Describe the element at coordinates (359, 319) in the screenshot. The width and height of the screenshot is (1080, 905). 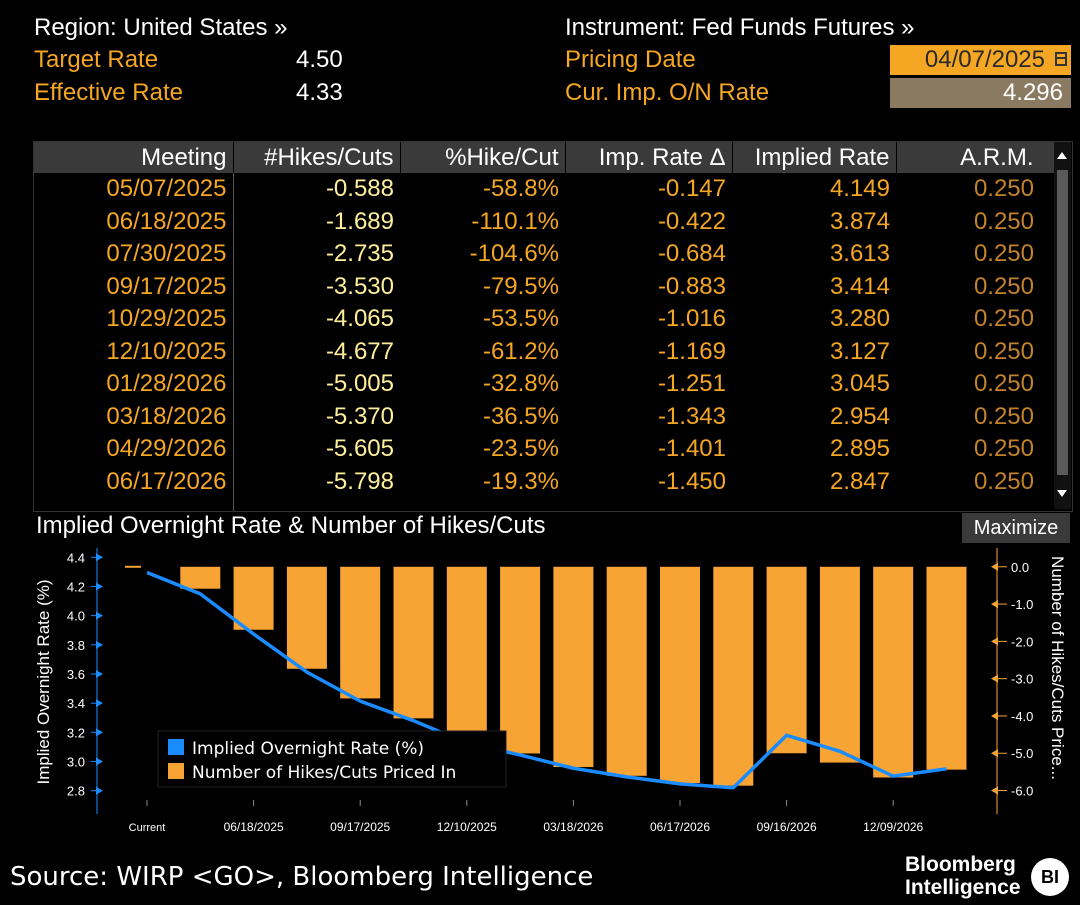
I see `cell-hikes-cuts: -4.065` at that location.